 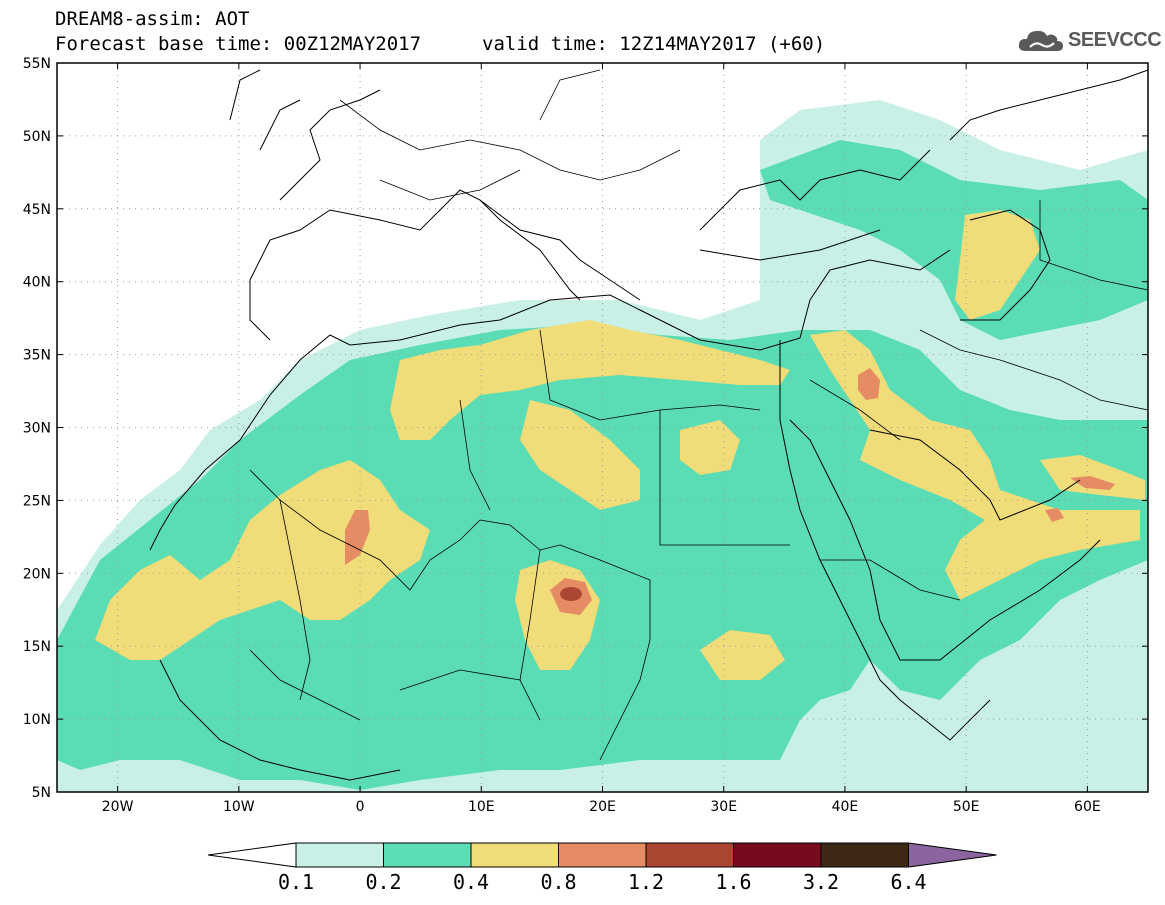 What do you see at coordinates (723, 807) in the screenshot?
I see `lon-tick-label: 30E` at bounding box center [723, 807].